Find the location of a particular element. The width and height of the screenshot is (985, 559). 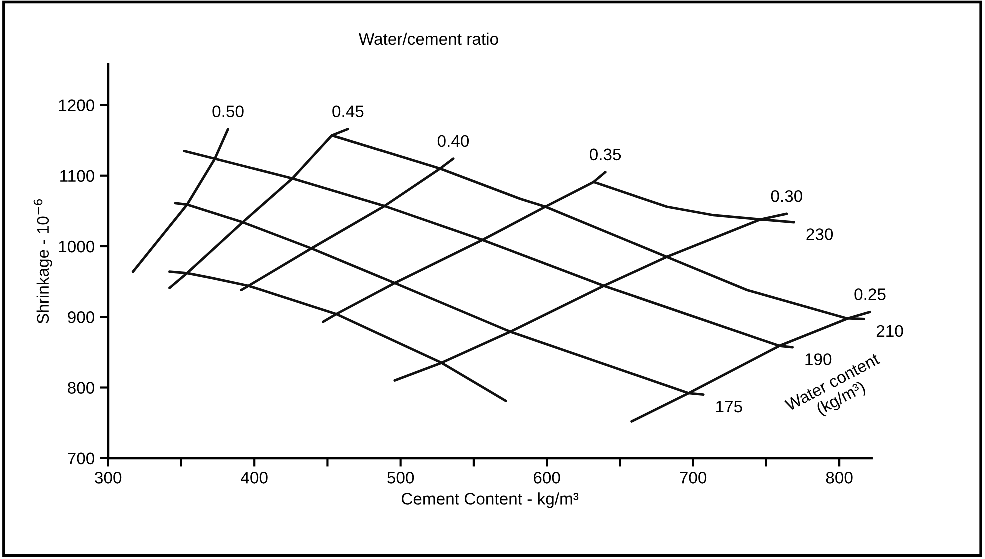

y-tick-label: 1000 is located at coordinates (77, 246).